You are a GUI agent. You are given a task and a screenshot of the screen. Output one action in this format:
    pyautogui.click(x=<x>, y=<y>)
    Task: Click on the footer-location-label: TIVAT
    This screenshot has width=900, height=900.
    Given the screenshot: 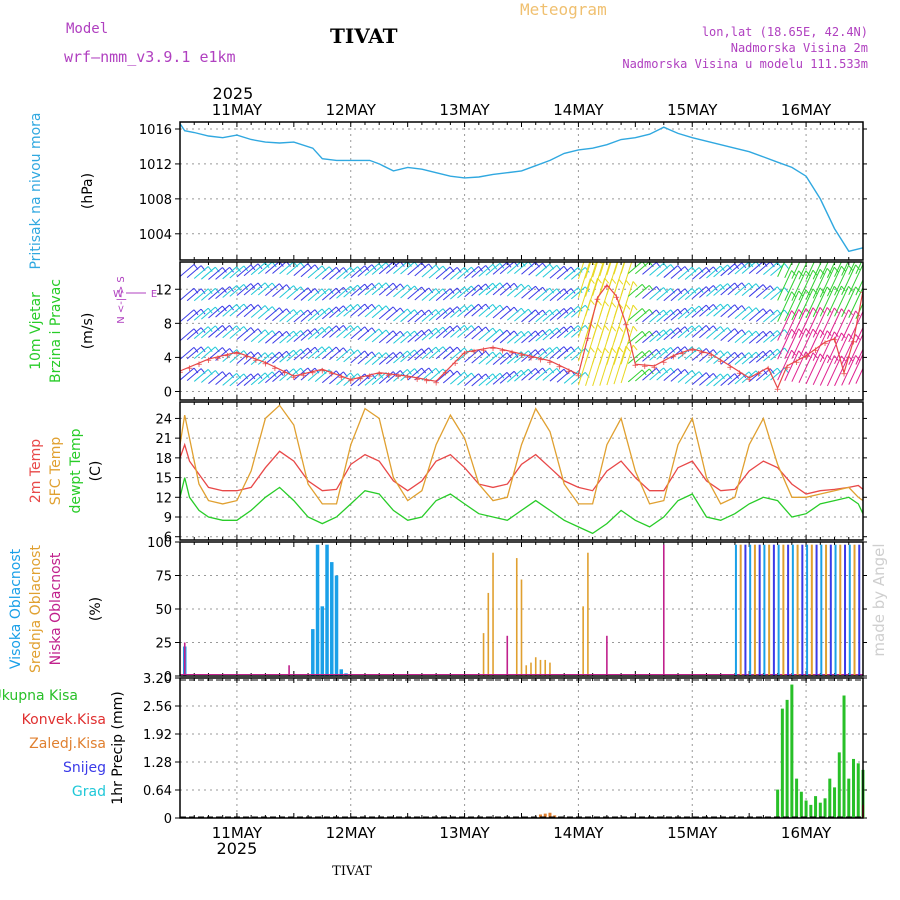 What is the action you would take?
    pyautogui.click(x=352, y=871)
    